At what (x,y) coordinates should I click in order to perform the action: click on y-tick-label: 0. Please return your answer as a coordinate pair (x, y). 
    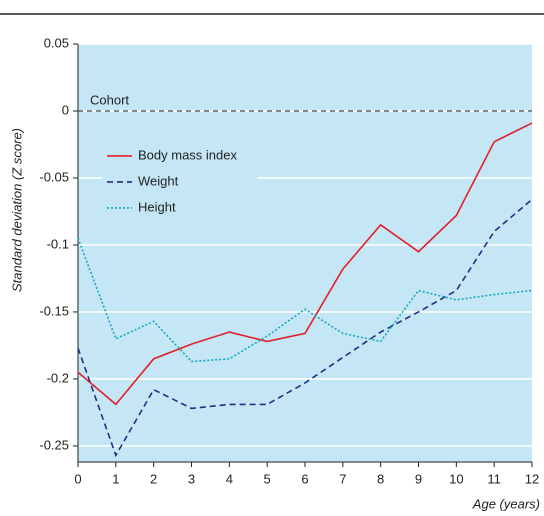
    Looking at the image, I should click on (65, 109).